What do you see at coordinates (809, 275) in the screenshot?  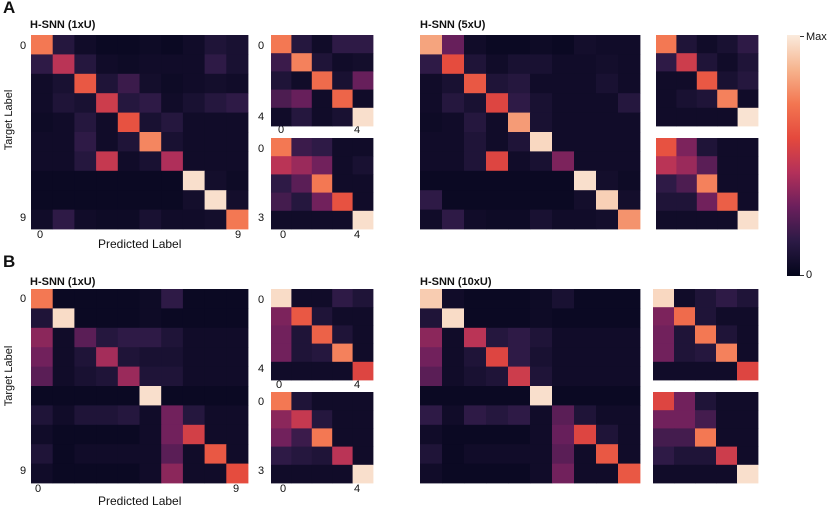 I see `colorbar-min-label: 0` at bounding box center [809, 275].